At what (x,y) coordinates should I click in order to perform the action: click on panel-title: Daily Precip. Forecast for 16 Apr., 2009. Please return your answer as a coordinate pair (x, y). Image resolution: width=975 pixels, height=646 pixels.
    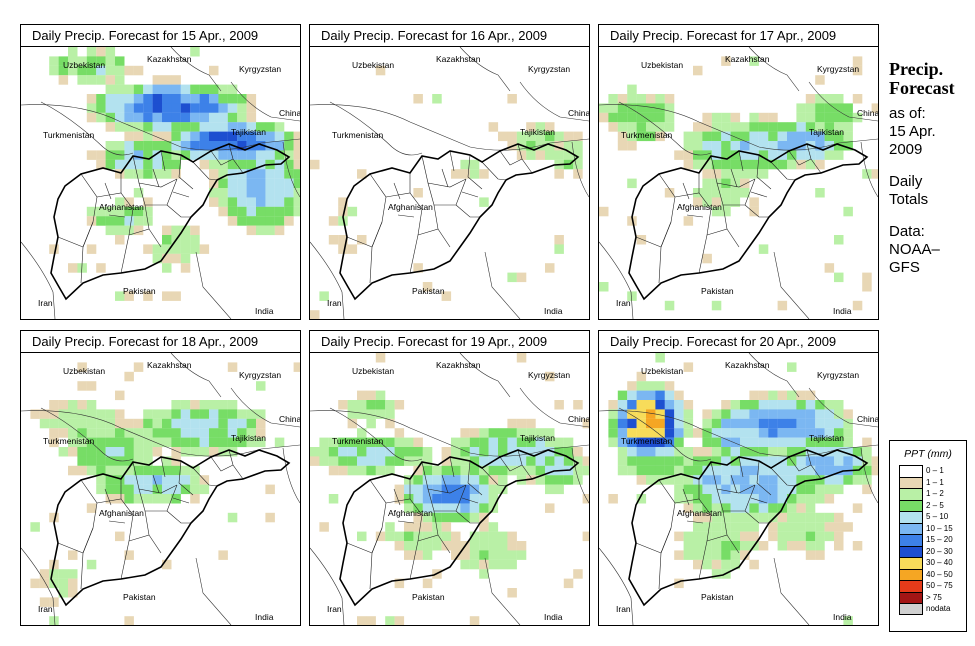
    Looking at the image, I should click on (449, 36).